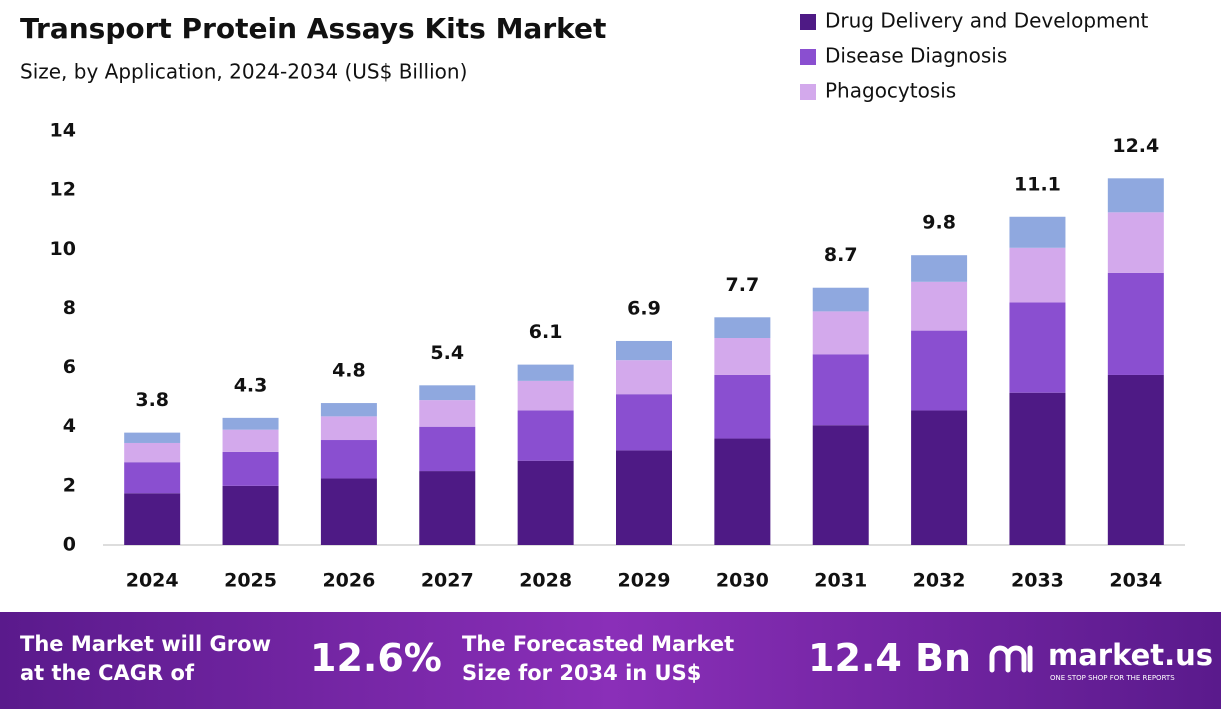 This screenshot has height=709, width=1221. Describe the element at coordinates (63, 131) in the screenshot. I see `y-tick-label: 14` at that location.